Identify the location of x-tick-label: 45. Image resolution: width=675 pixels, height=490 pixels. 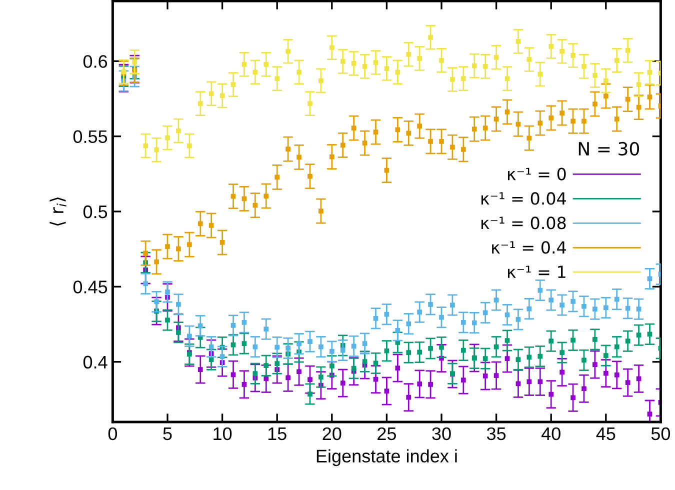
(606, 434).